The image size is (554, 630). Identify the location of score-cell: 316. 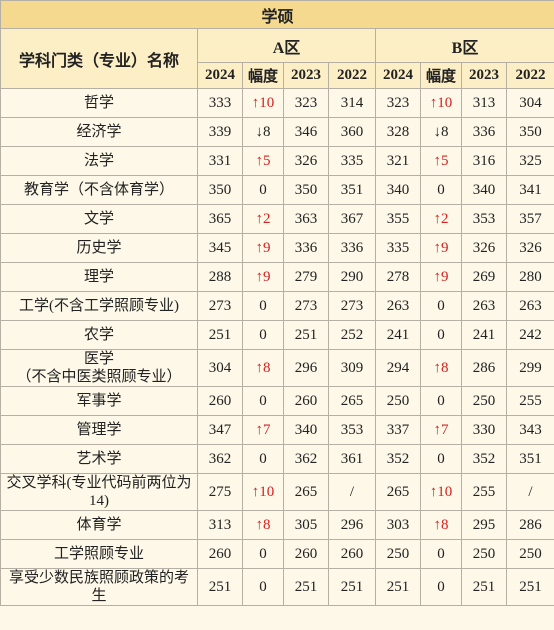
(484, 161).